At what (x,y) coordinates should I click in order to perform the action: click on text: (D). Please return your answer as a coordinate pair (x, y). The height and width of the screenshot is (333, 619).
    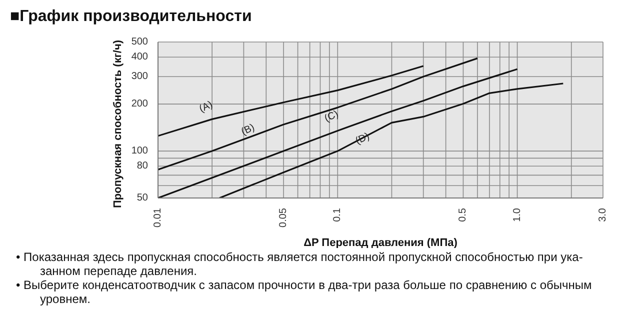
    Looking at the image, I should click on (363, 139).